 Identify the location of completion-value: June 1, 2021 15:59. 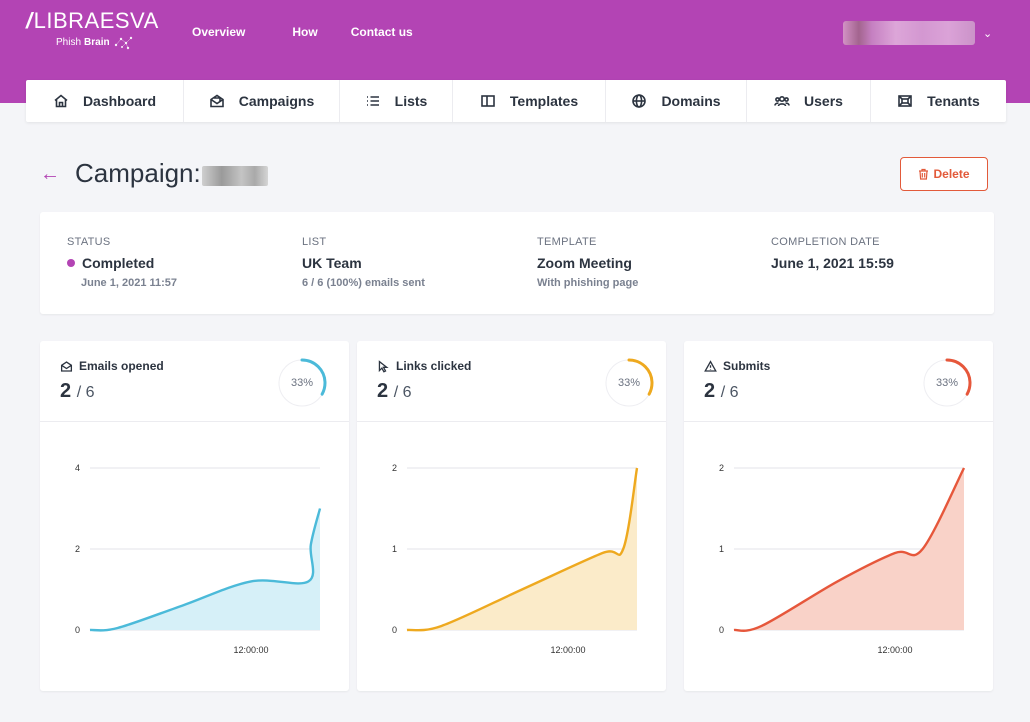
(832, 263).